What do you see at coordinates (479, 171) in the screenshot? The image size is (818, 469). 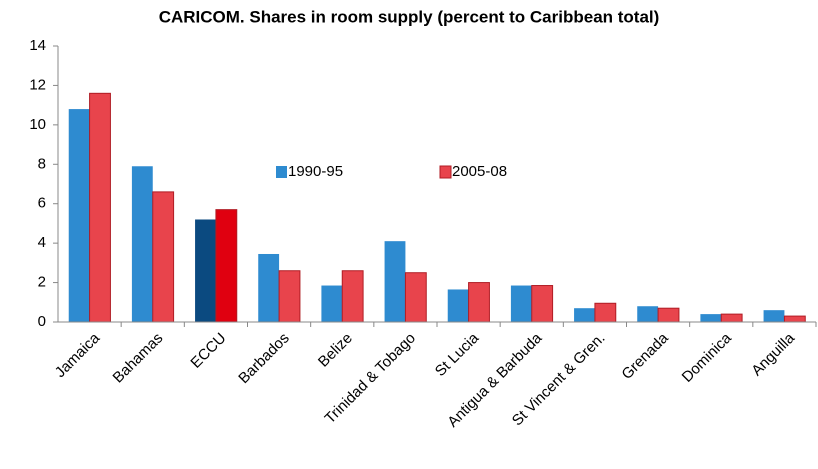 I see `legend-label: 2005-08` at bounding box center [479, 171].